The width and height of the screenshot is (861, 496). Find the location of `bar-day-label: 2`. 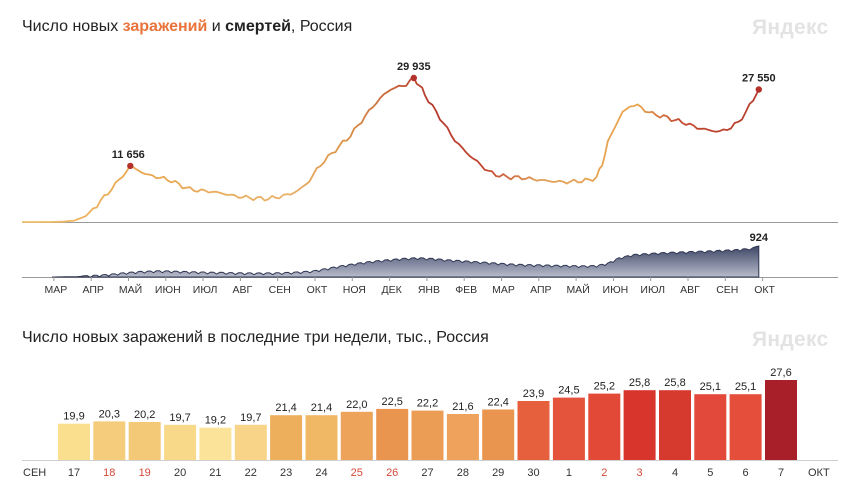

bar-day-label: 2 is located at coordinates (604, 473).